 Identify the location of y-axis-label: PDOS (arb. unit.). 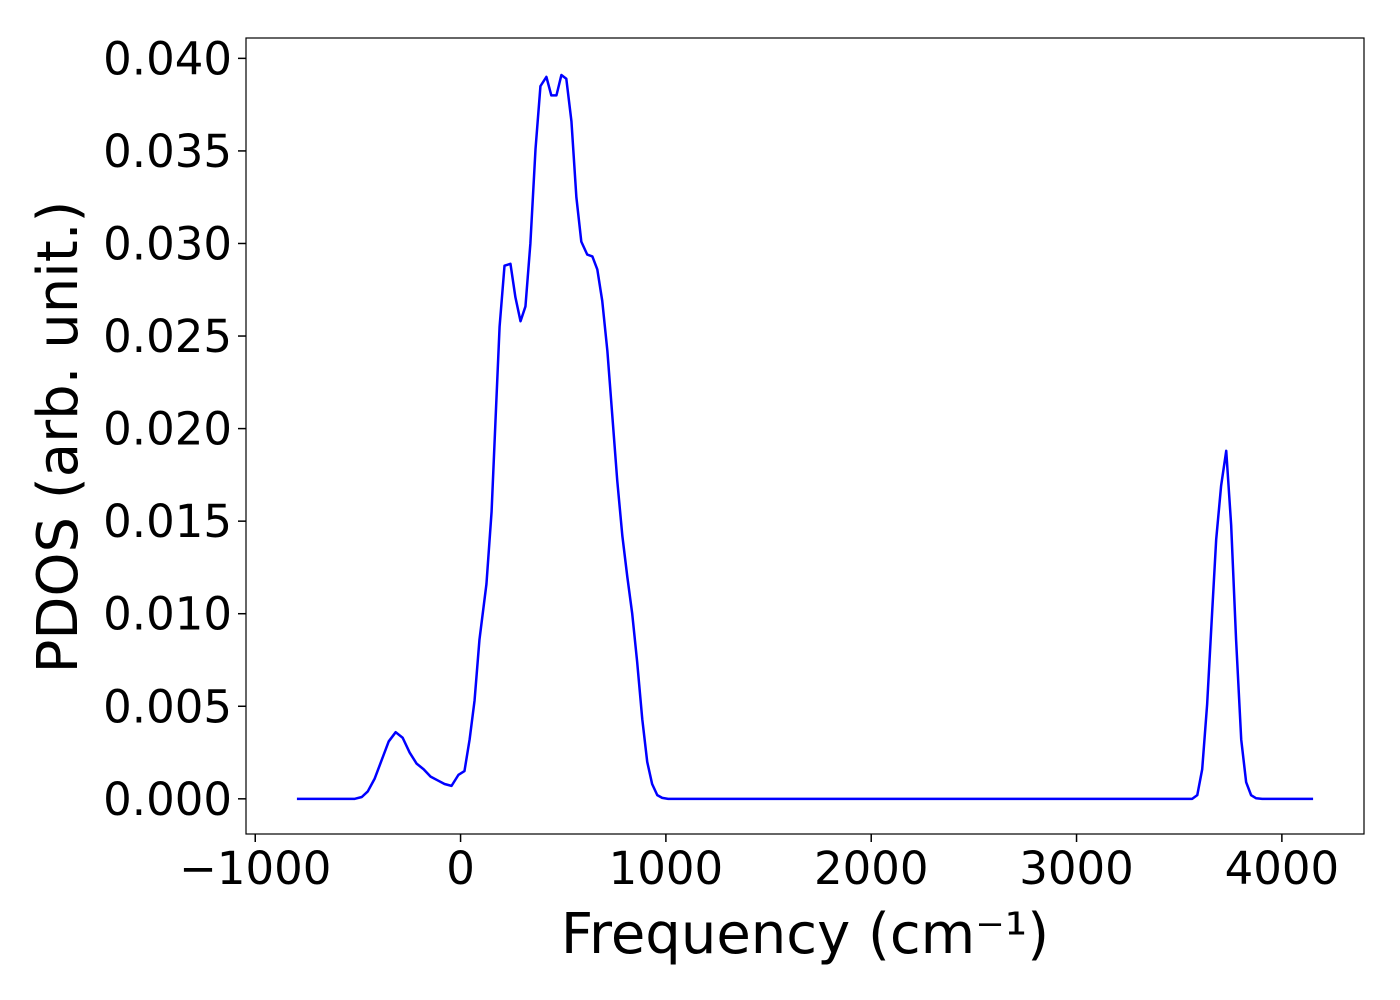
(58, 437).